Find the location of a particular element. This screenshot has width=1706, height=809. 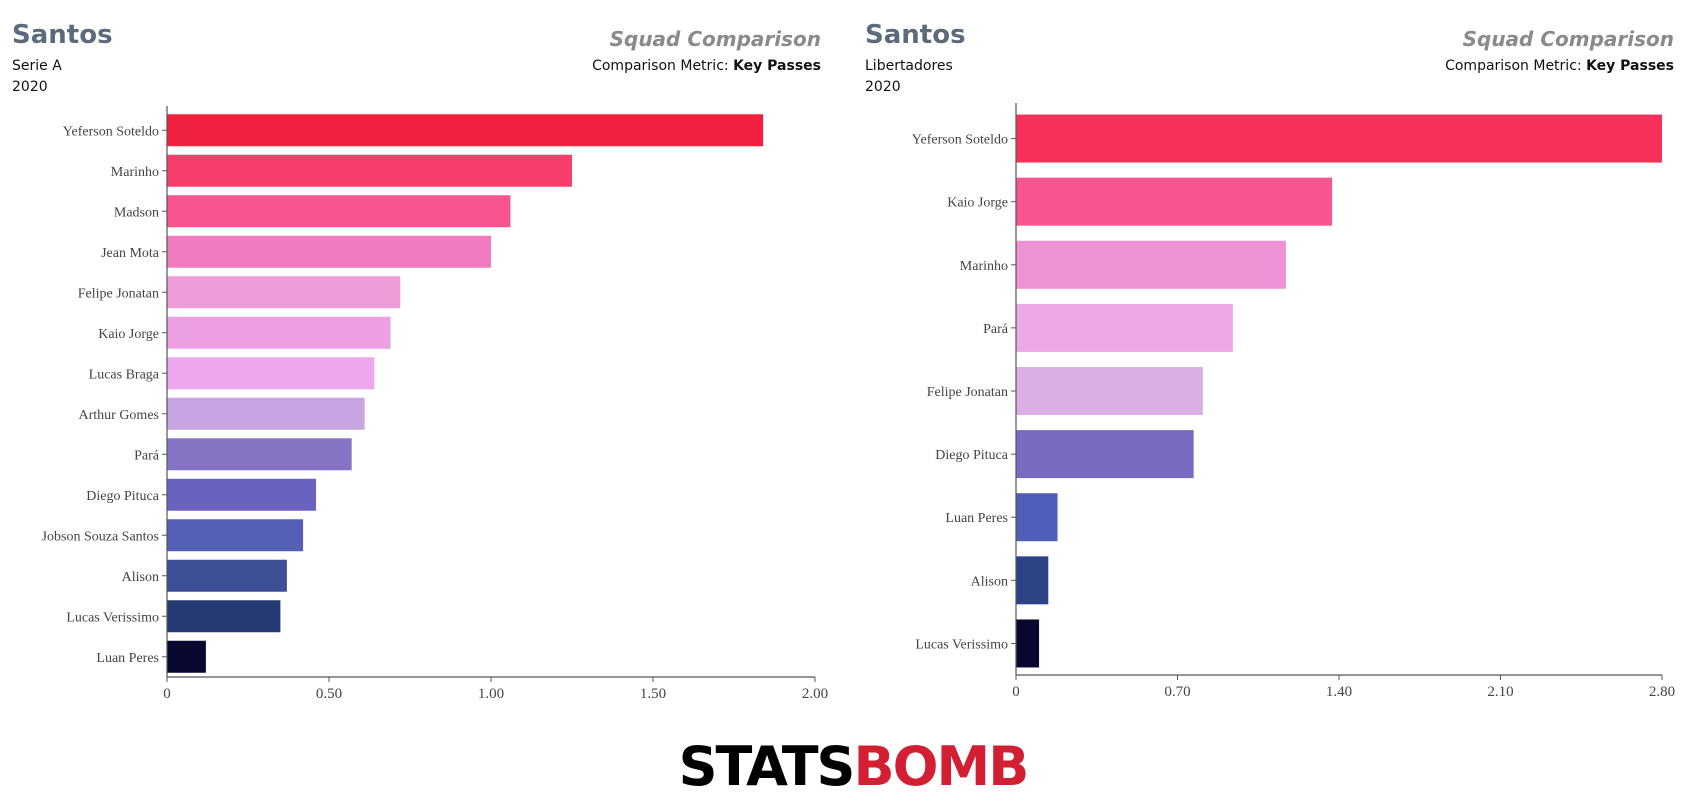

x-tick-label: 0.50 is located at coordinates (329, 693).